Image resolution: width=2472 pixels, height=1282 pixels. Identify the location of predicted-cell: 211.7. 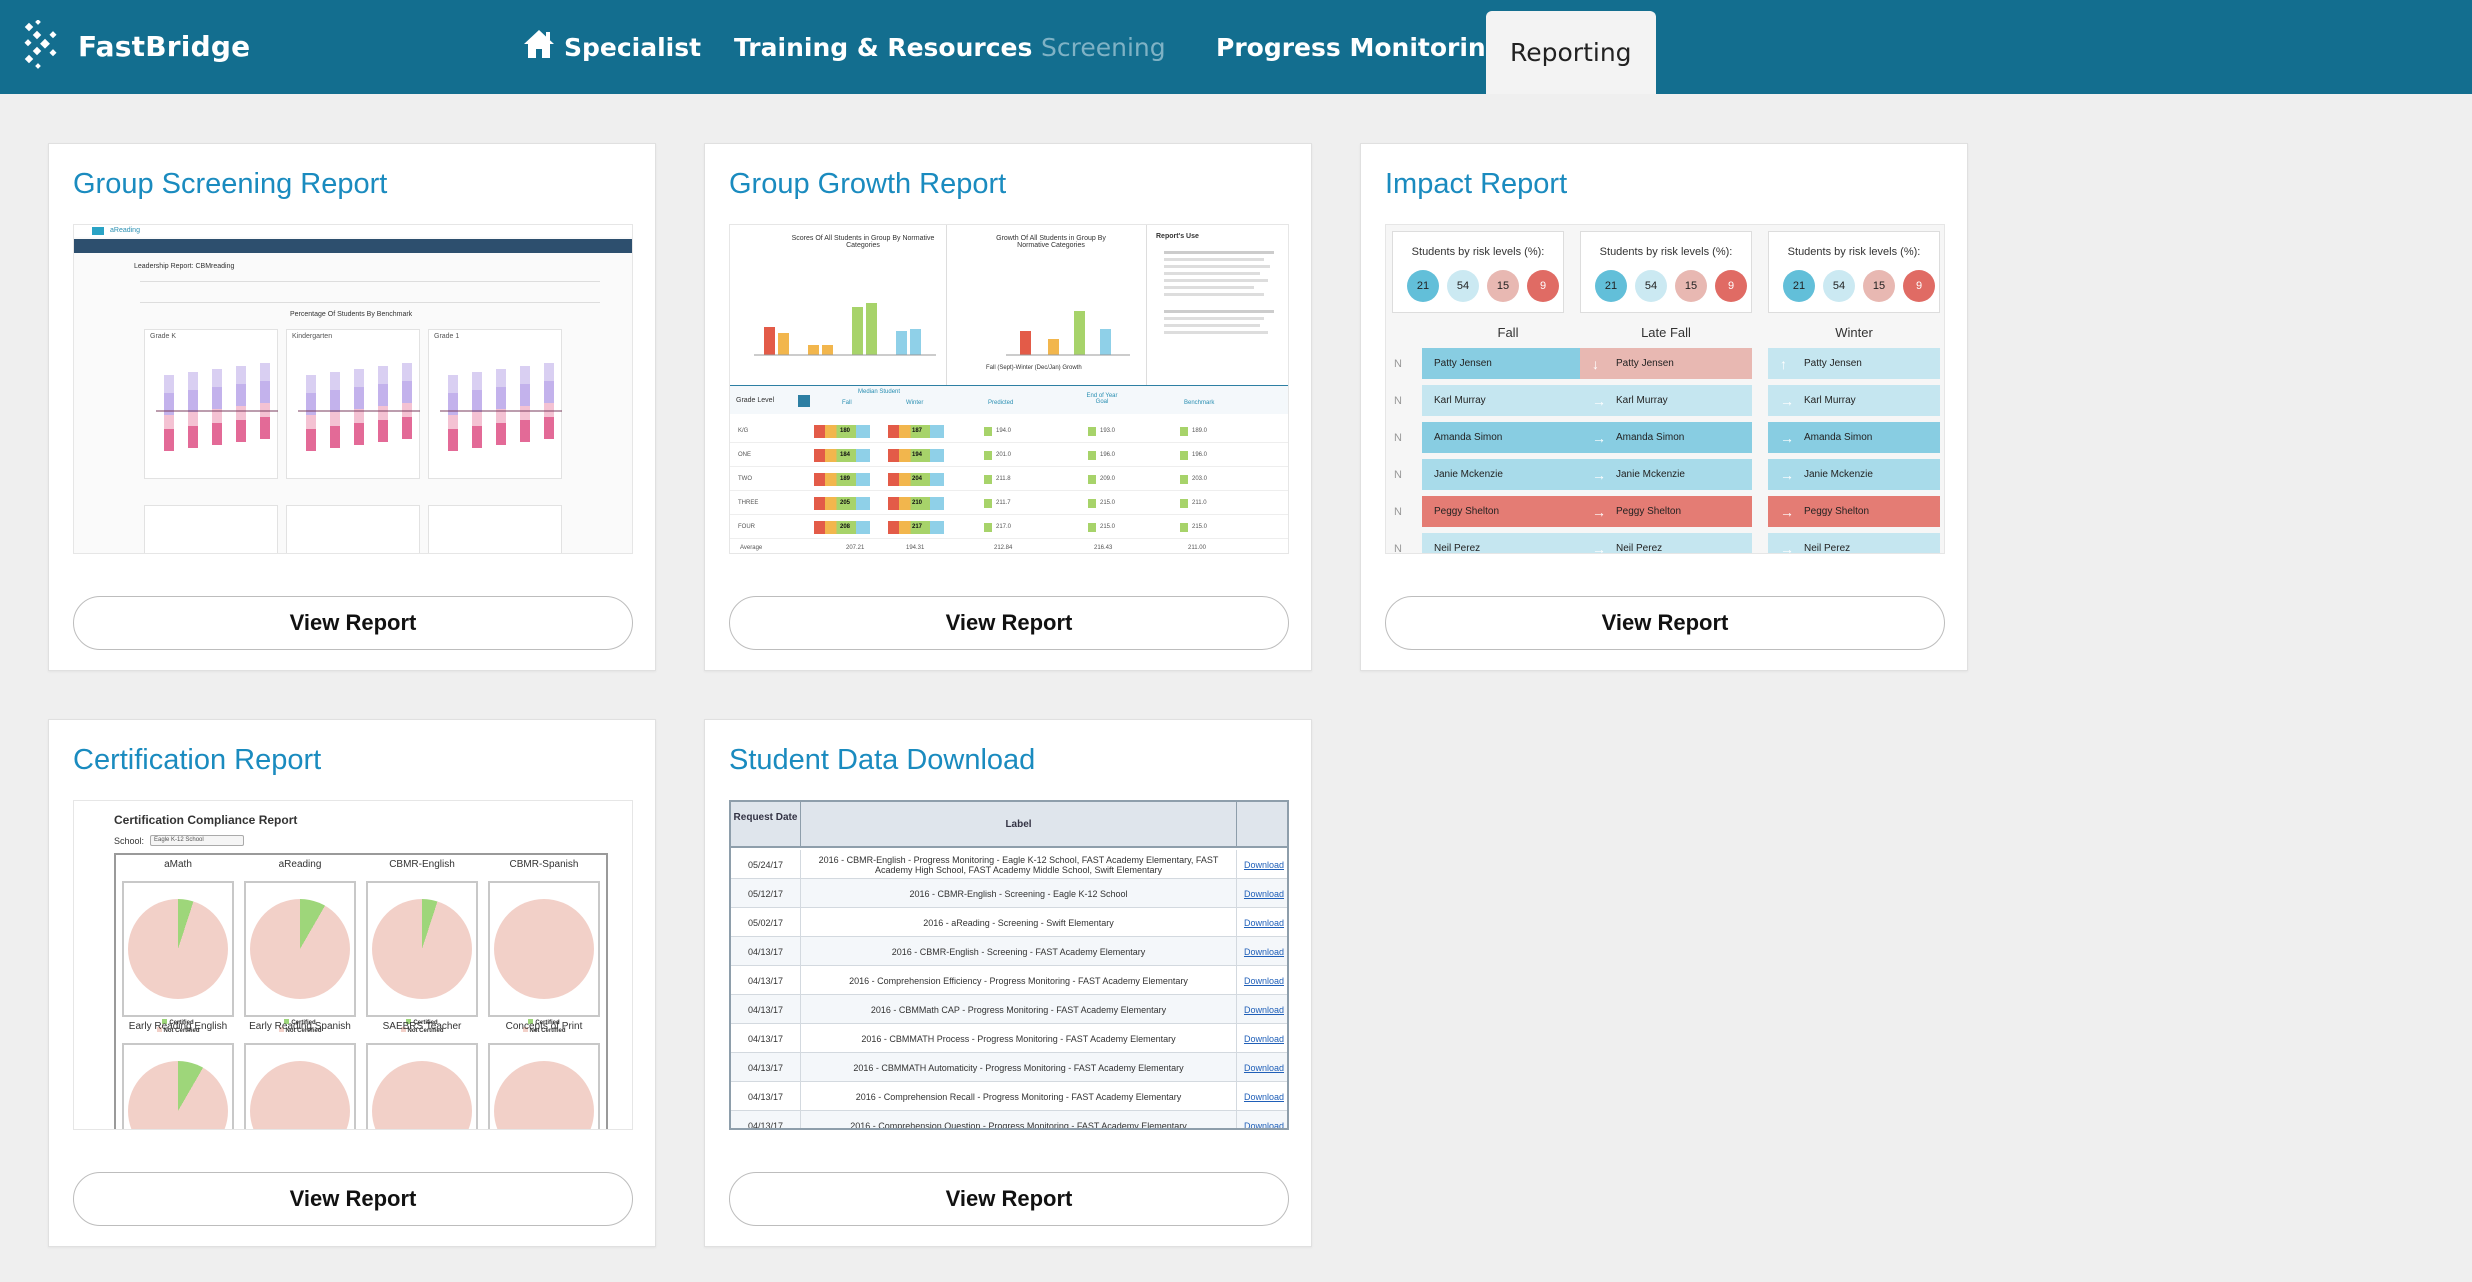
(1003, 503).